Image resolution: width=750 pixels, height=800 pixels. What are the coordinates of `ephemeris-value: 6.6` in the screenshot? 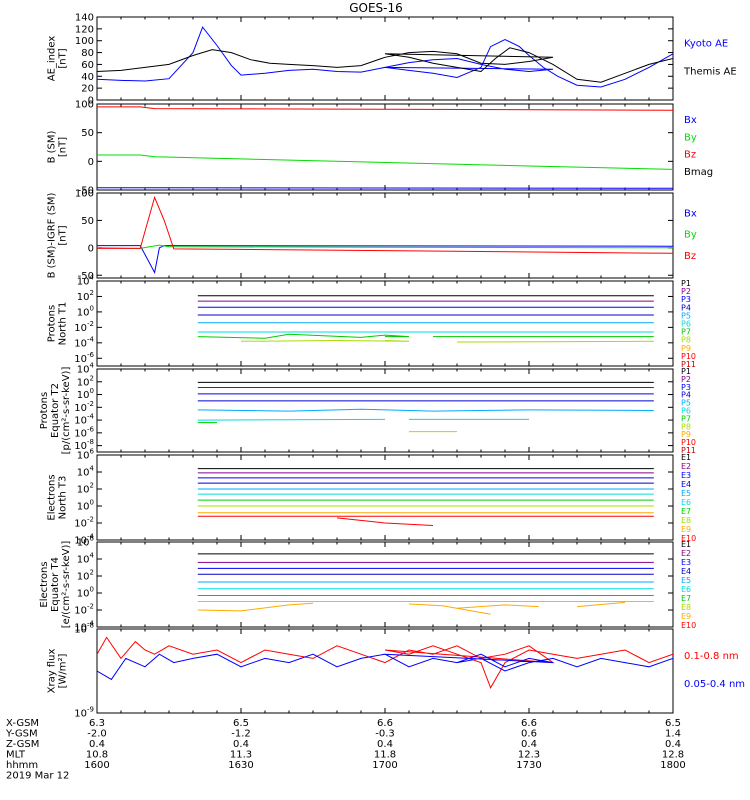 It's located at (529, 723).